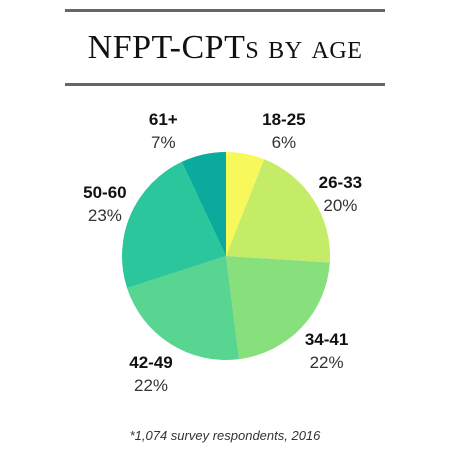  What do you see at coordinates (225, 10) in the screenshot?
I see `title-top-rule` at bounding box center [225, 10].